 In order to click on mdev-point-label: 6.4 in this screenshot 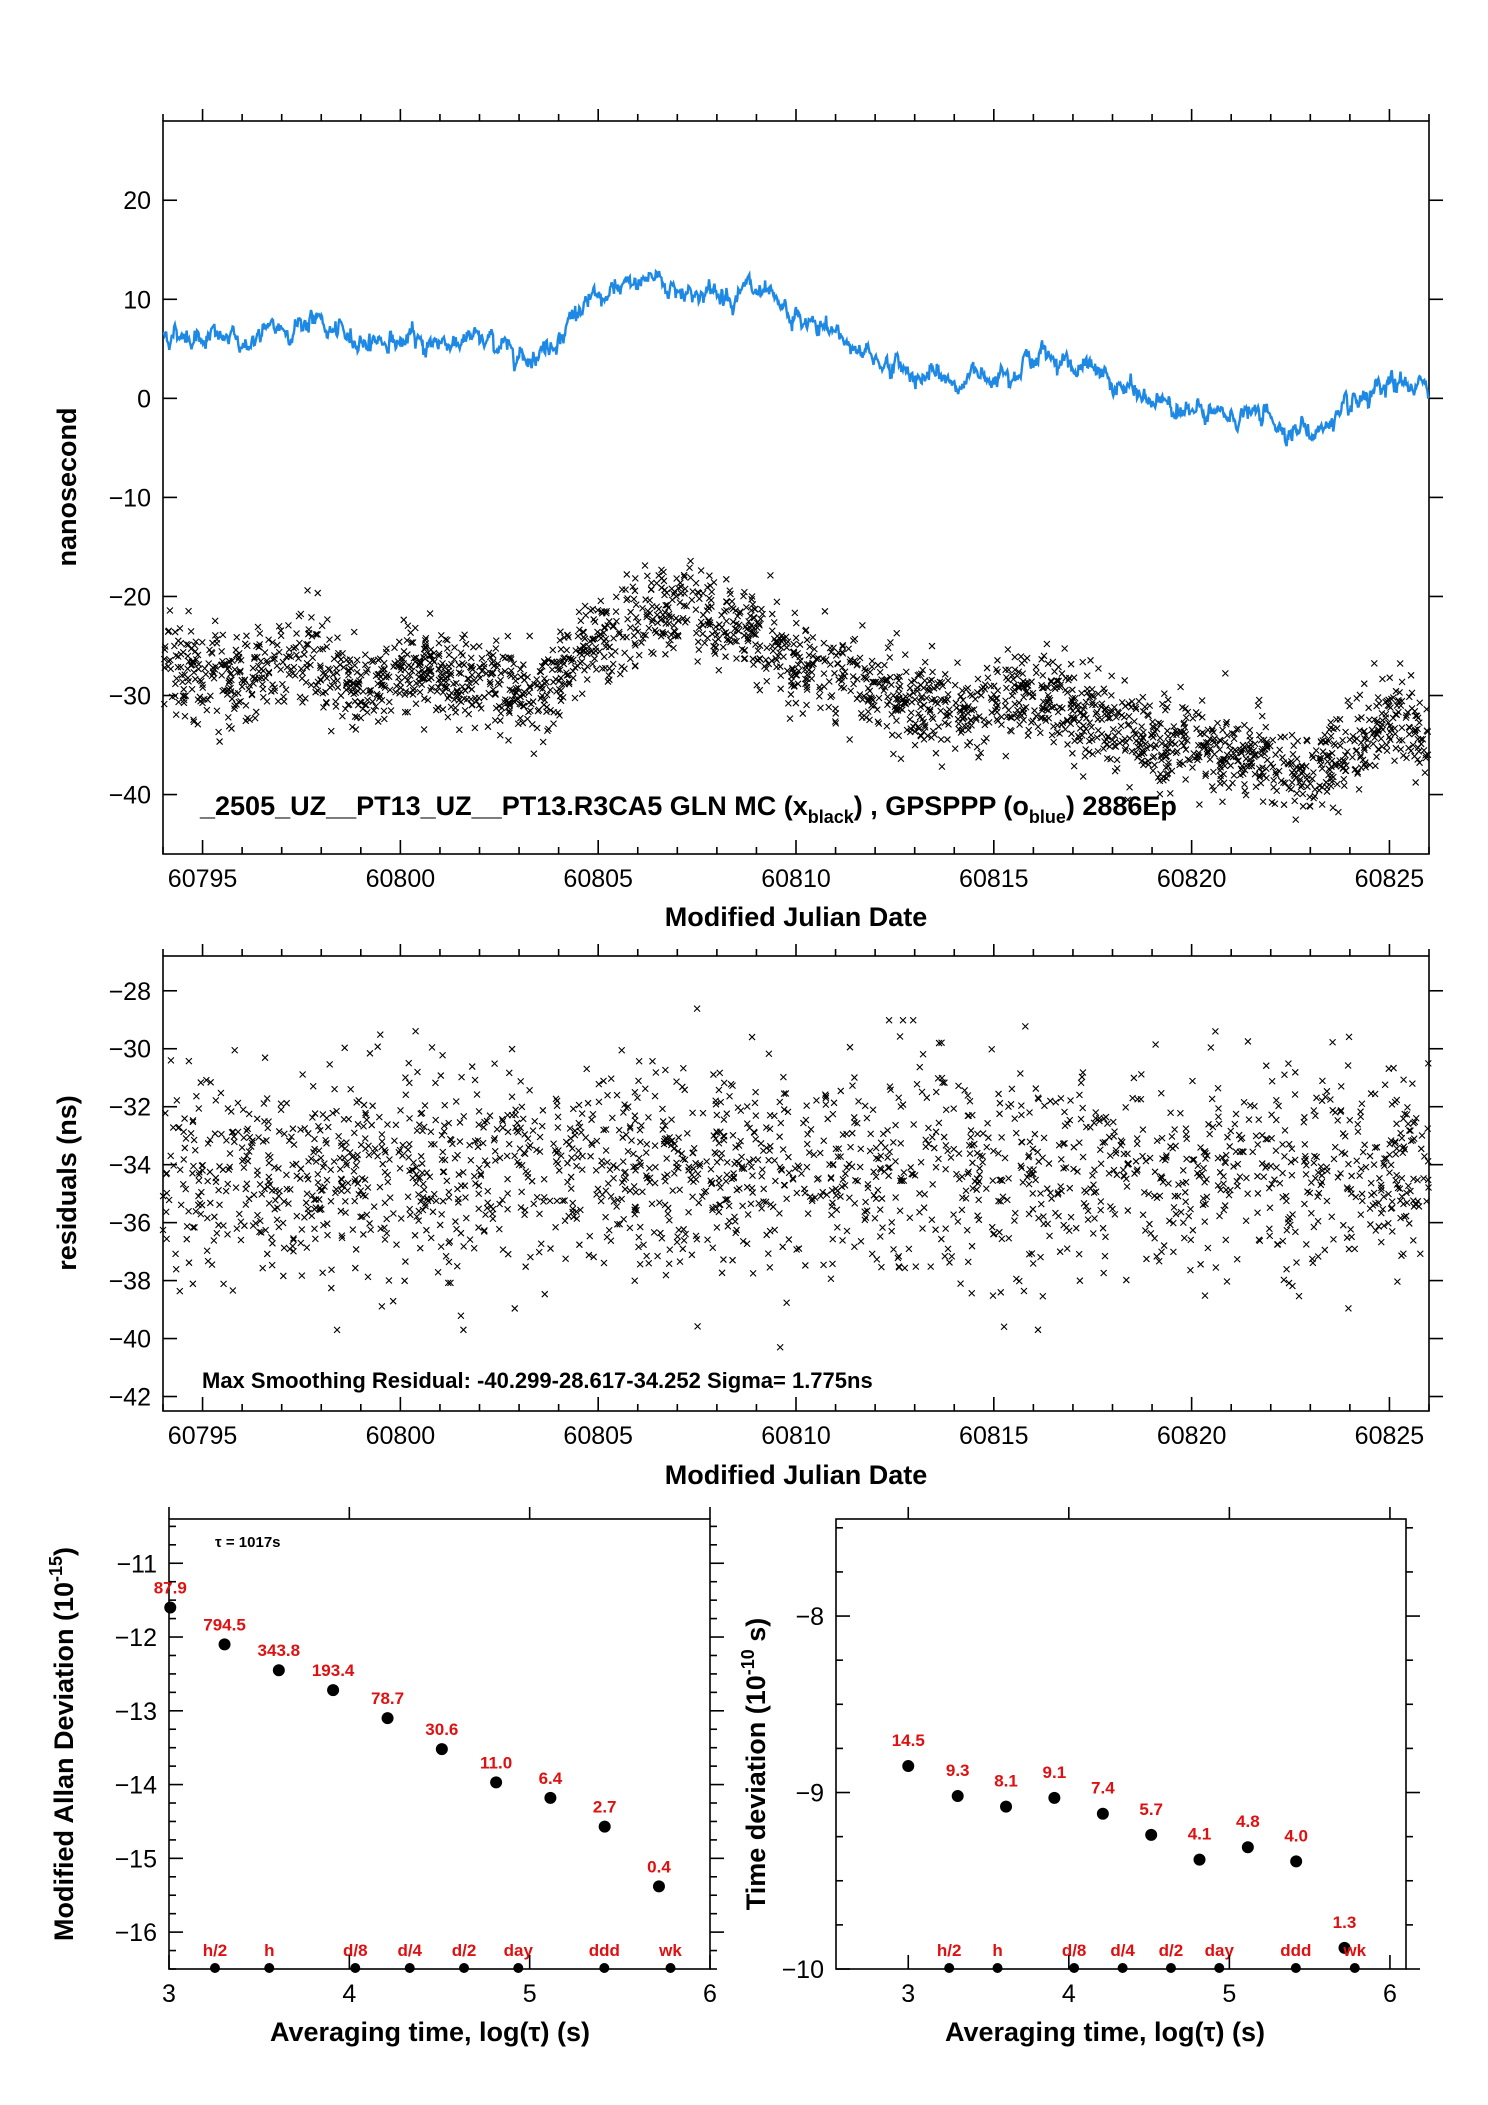, I will do `click(551, 1778)`.